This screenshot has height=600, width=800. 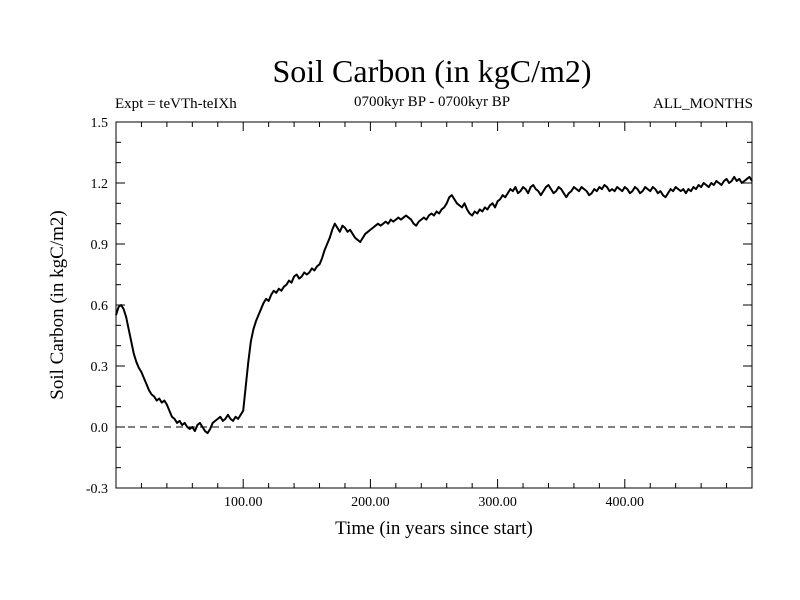 What do you see at coordinates (100, 245) in the screenshot?
I see `y-tick-label: 0.9` at bounding box center [100, 245].